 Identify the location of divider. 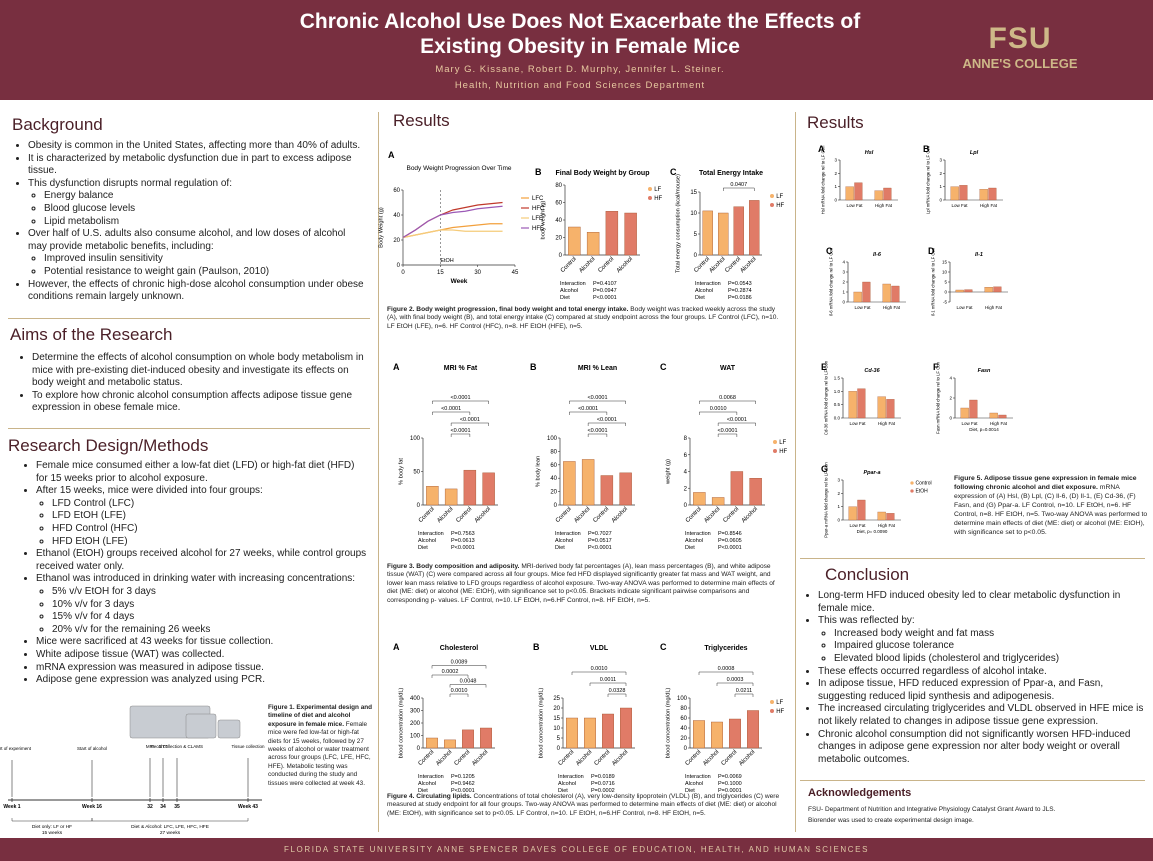
(189, 318).